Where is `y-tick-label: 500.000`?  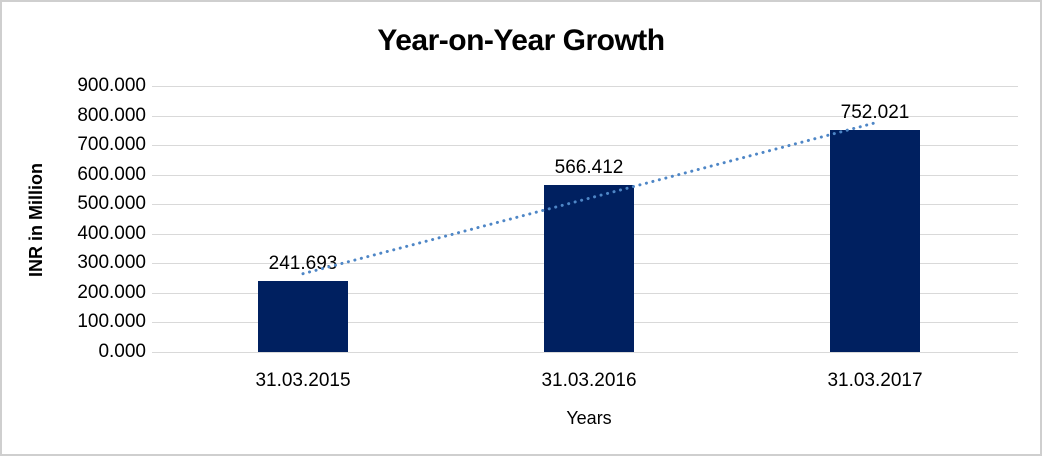
y-tick-label: 500.000 is located at coordinates (111, 204).